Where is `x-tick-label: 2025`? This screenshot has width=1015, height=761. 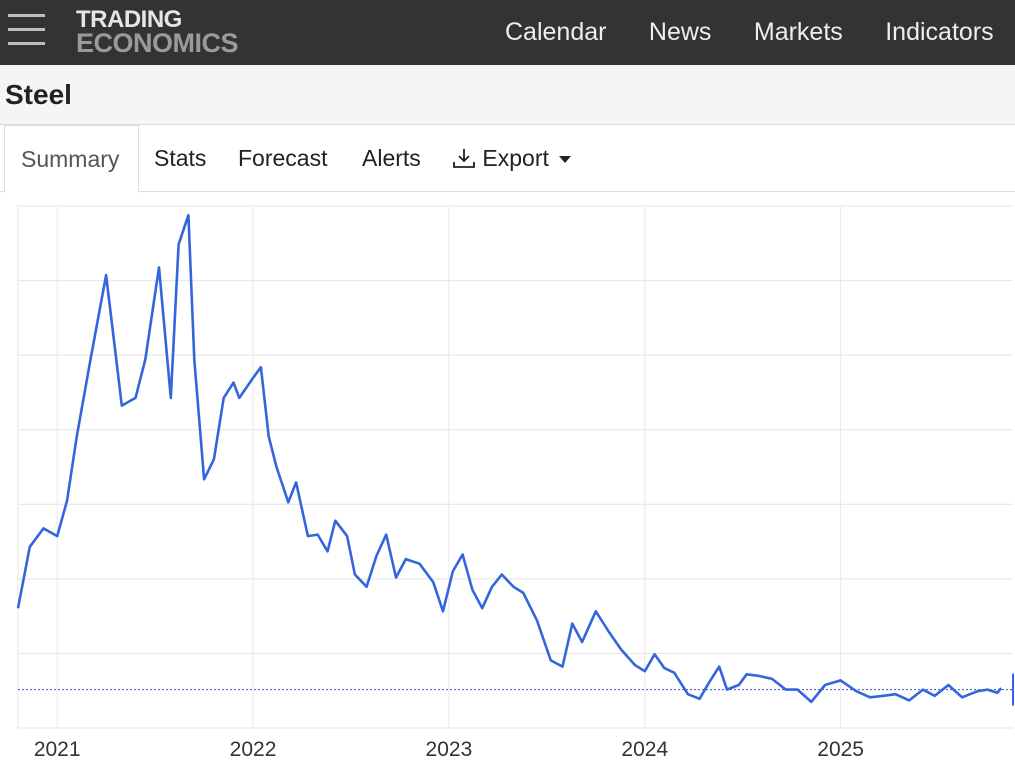 x-tick-label: 2025 is located at coordinates (840, 749).